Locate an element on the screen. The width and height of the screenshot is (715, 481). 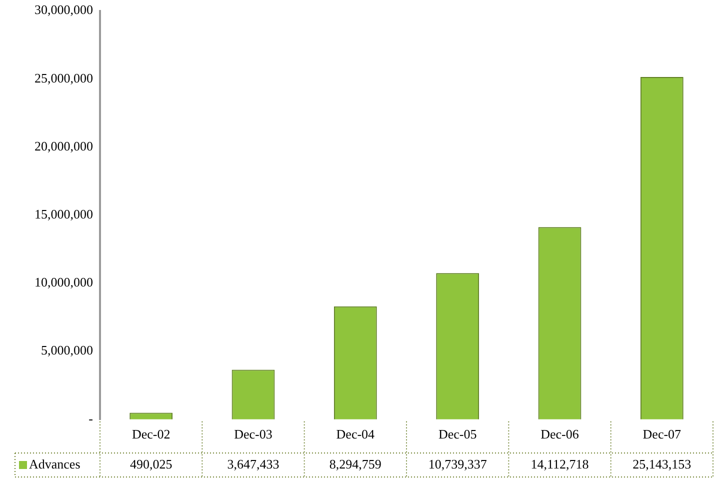
x-tick-label: Dec-03 is located at coordinates (253, 434).